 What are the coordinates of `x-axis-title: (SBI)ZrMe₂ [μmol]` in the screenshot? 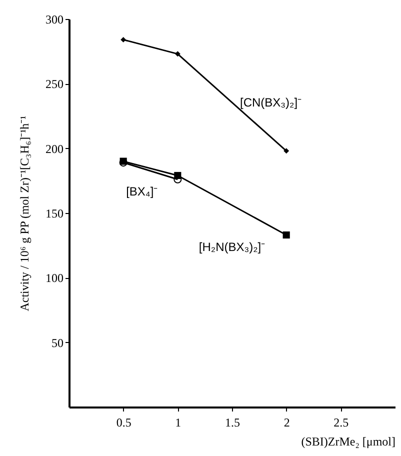 It's located at (348, 441).